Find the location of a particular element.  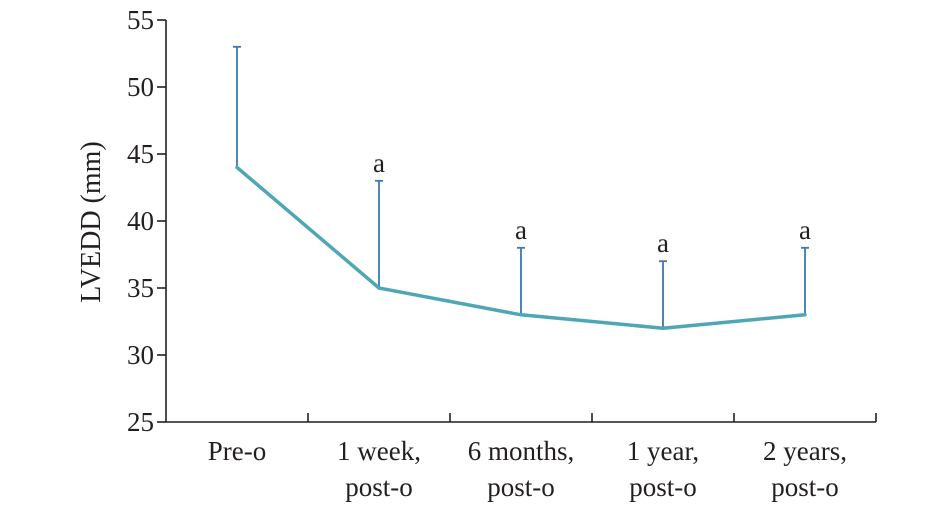

y-tick-label: 25 is located at coordinates (140, 422).